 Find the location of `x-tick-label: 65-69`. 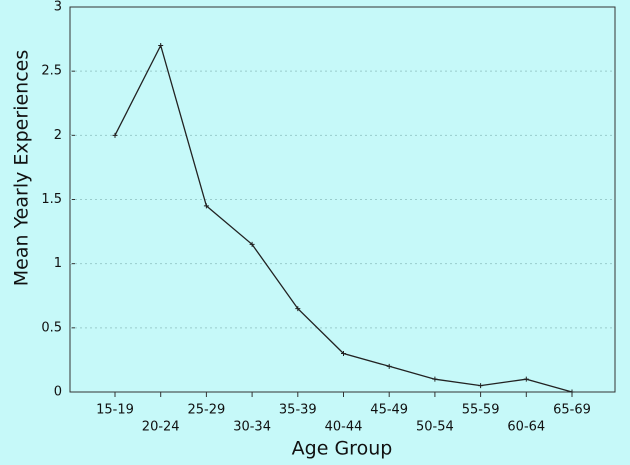

x-tick-label: 65-69 is located at coordinates (572, 410).